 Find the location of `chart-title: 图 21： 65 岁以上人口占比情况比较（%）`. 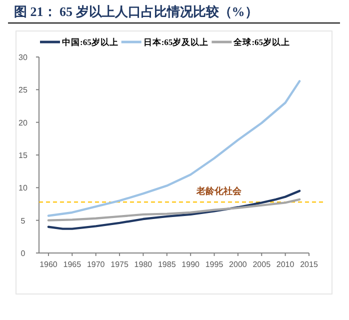

chart-title: 图 21： 65 岁以上人口占比情况比较（%） is located at coordinates (136, 11).